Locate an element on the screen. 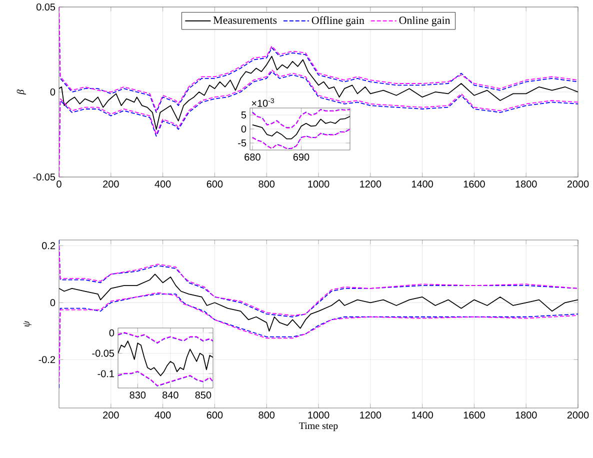  y-axis-title: ψ is located at coordinates (27, 323).